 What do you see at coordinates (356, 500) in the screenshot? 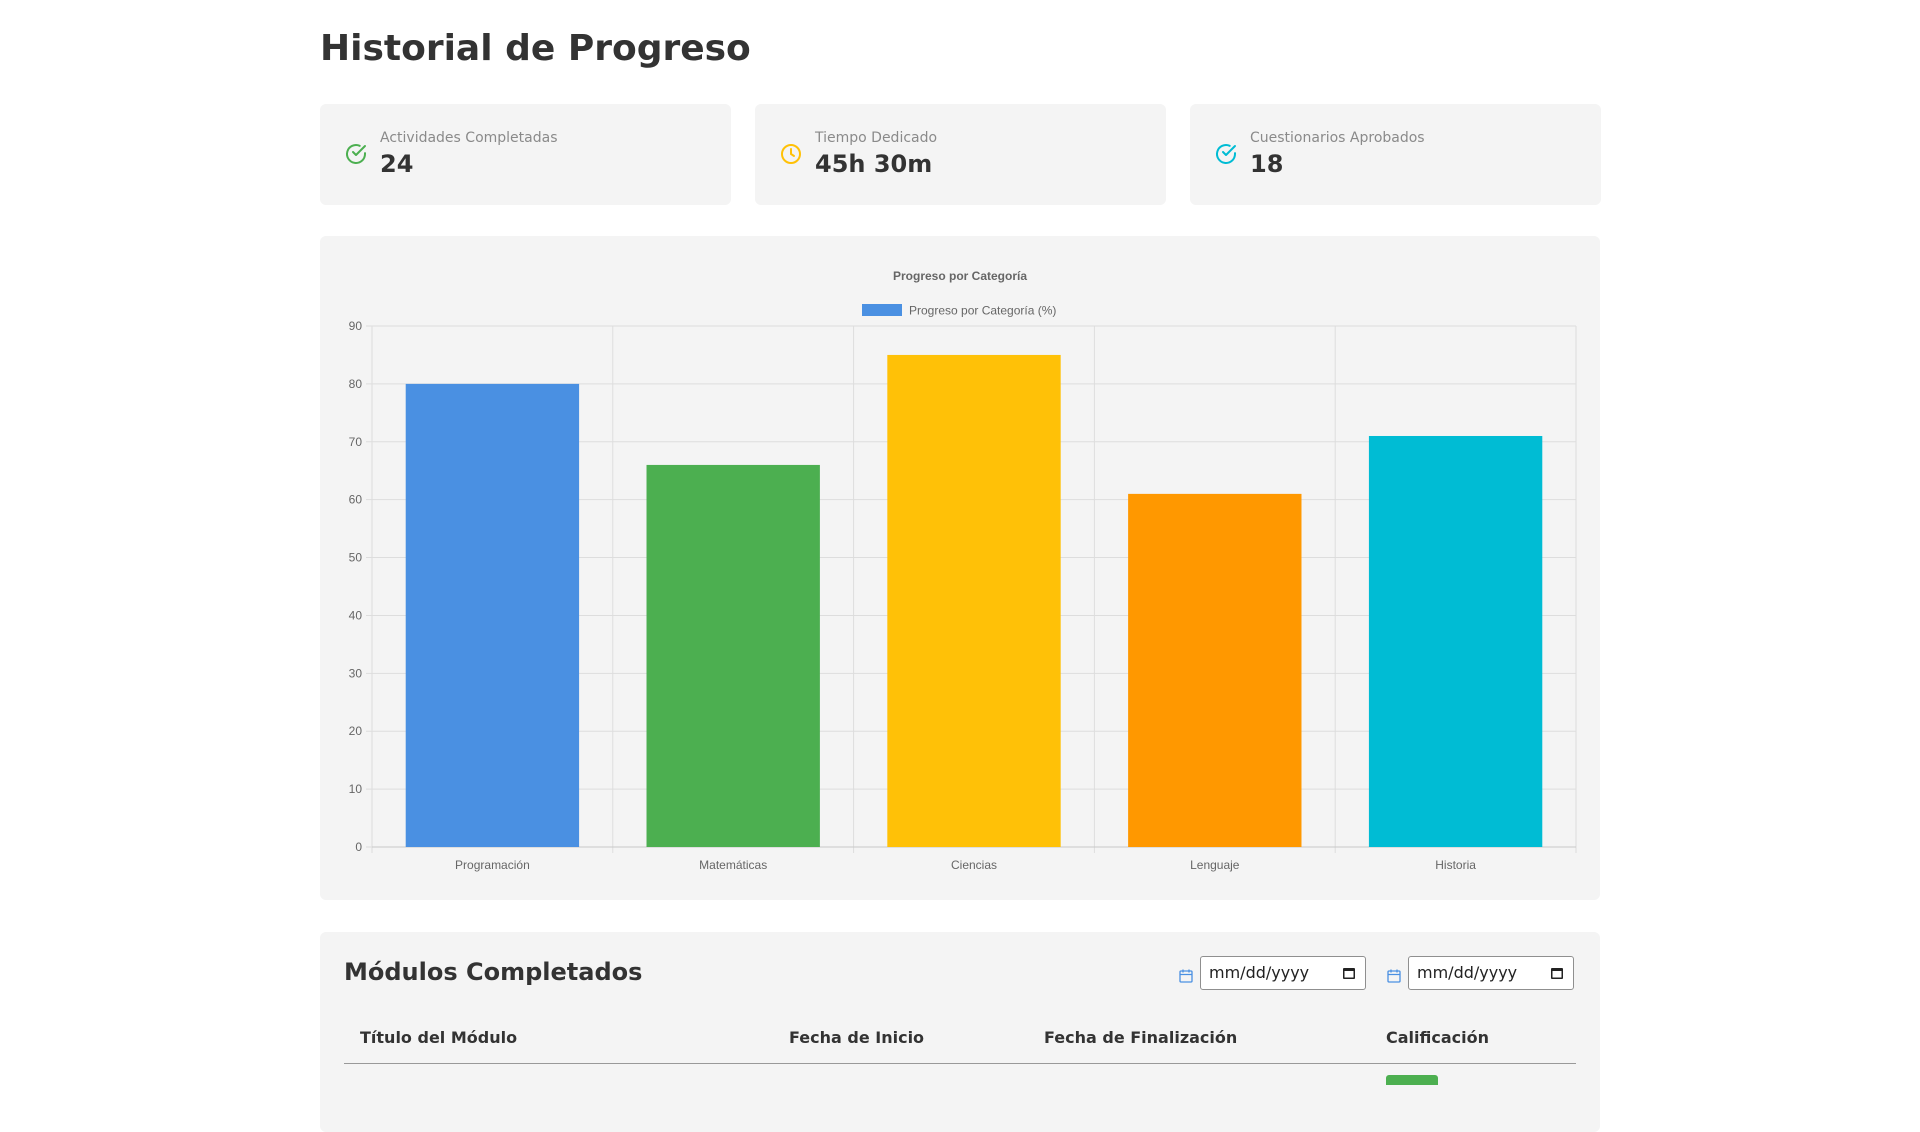
I see `y-tick-label: 60` at bounding box center [356, 500].